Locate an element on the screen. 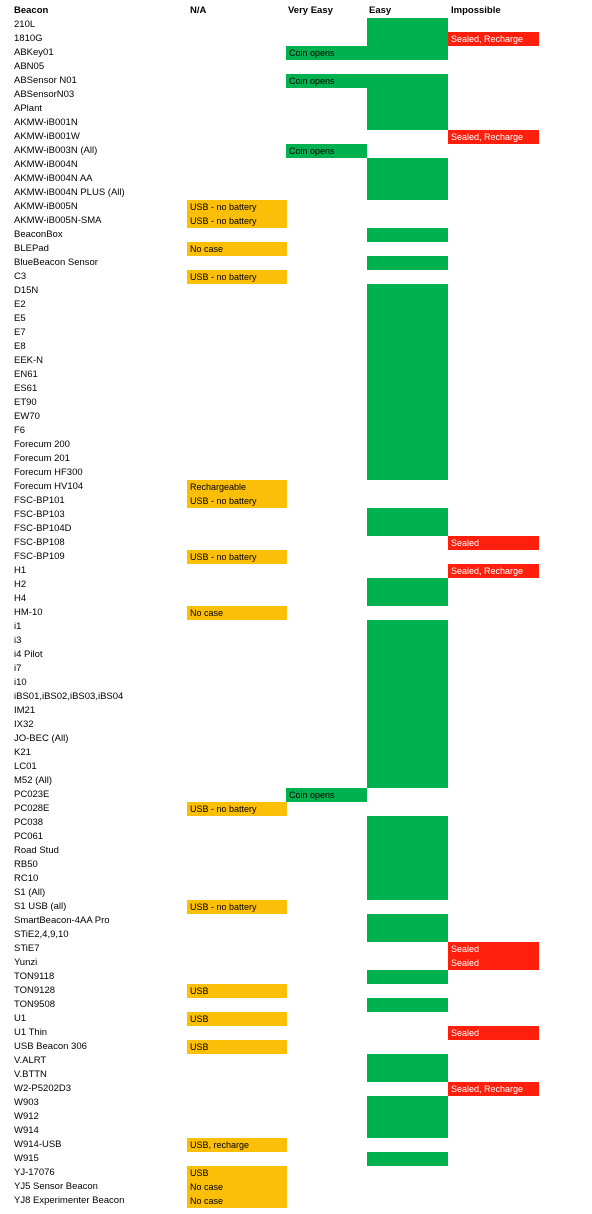 Image resolution: width=592 pixels, height=1214 pixels. table-row: YJ5 Sensor Beacon No case is located at coordinates (296, 1187).